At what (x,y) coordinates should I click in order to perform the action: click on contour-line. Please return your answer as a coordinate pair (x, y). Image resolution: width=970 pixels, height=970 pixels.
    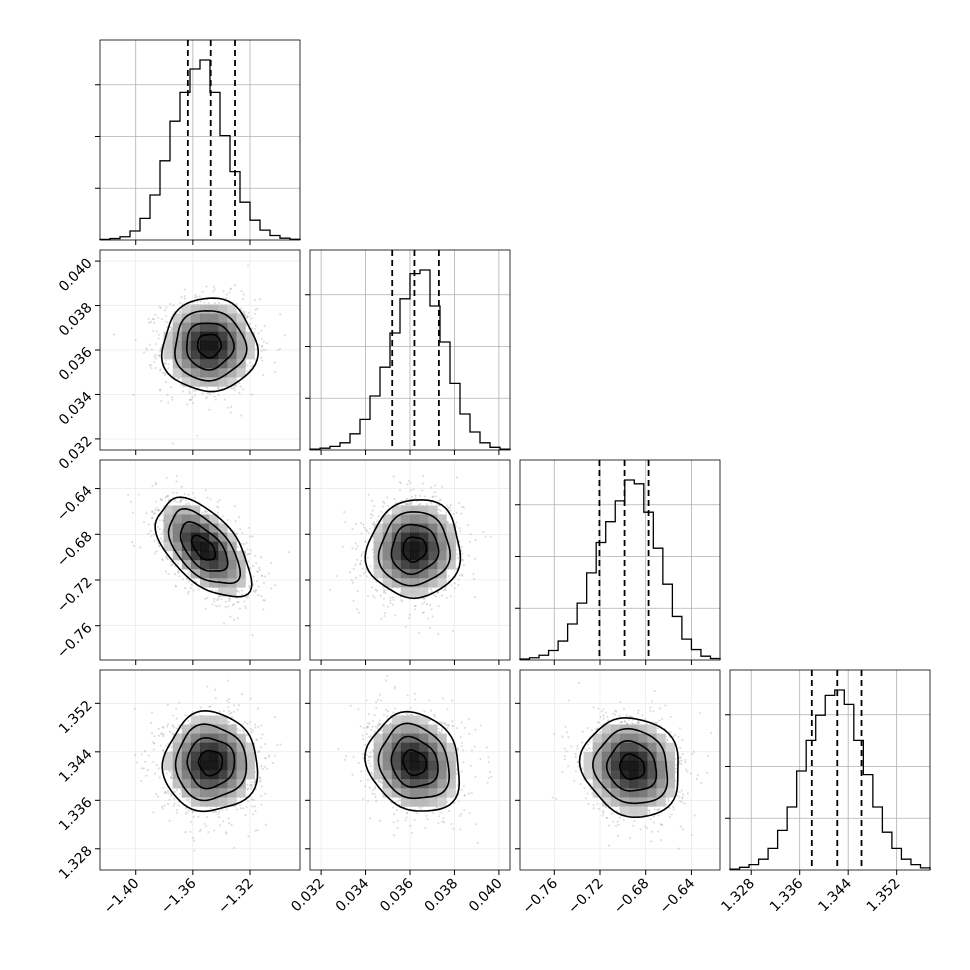
    Looking at the image, I should click on (210, 761).